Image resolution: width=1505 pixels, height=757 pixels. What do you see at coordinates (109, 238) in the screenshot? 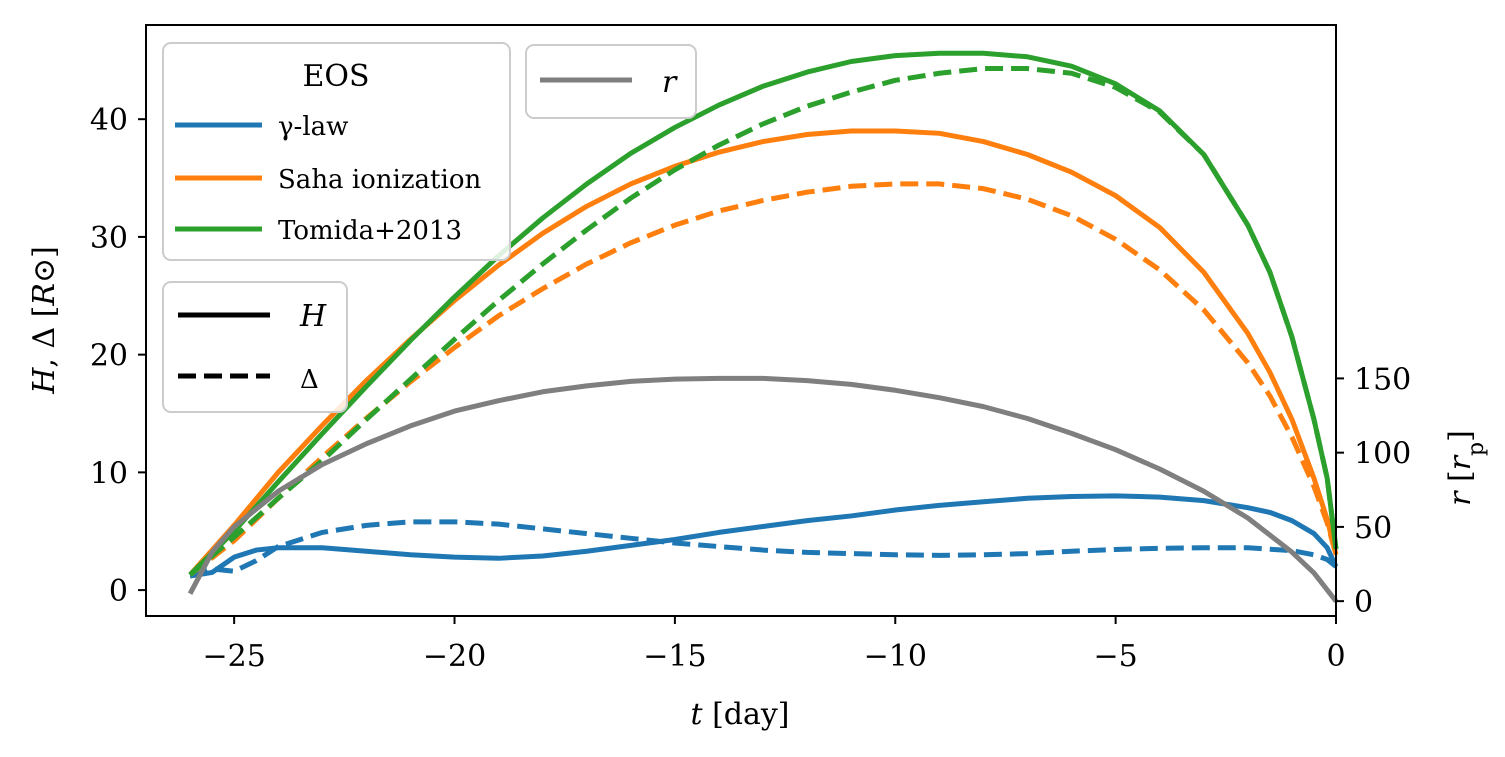
I see `y-tick-label: 30` at bounding box center [109, 238].